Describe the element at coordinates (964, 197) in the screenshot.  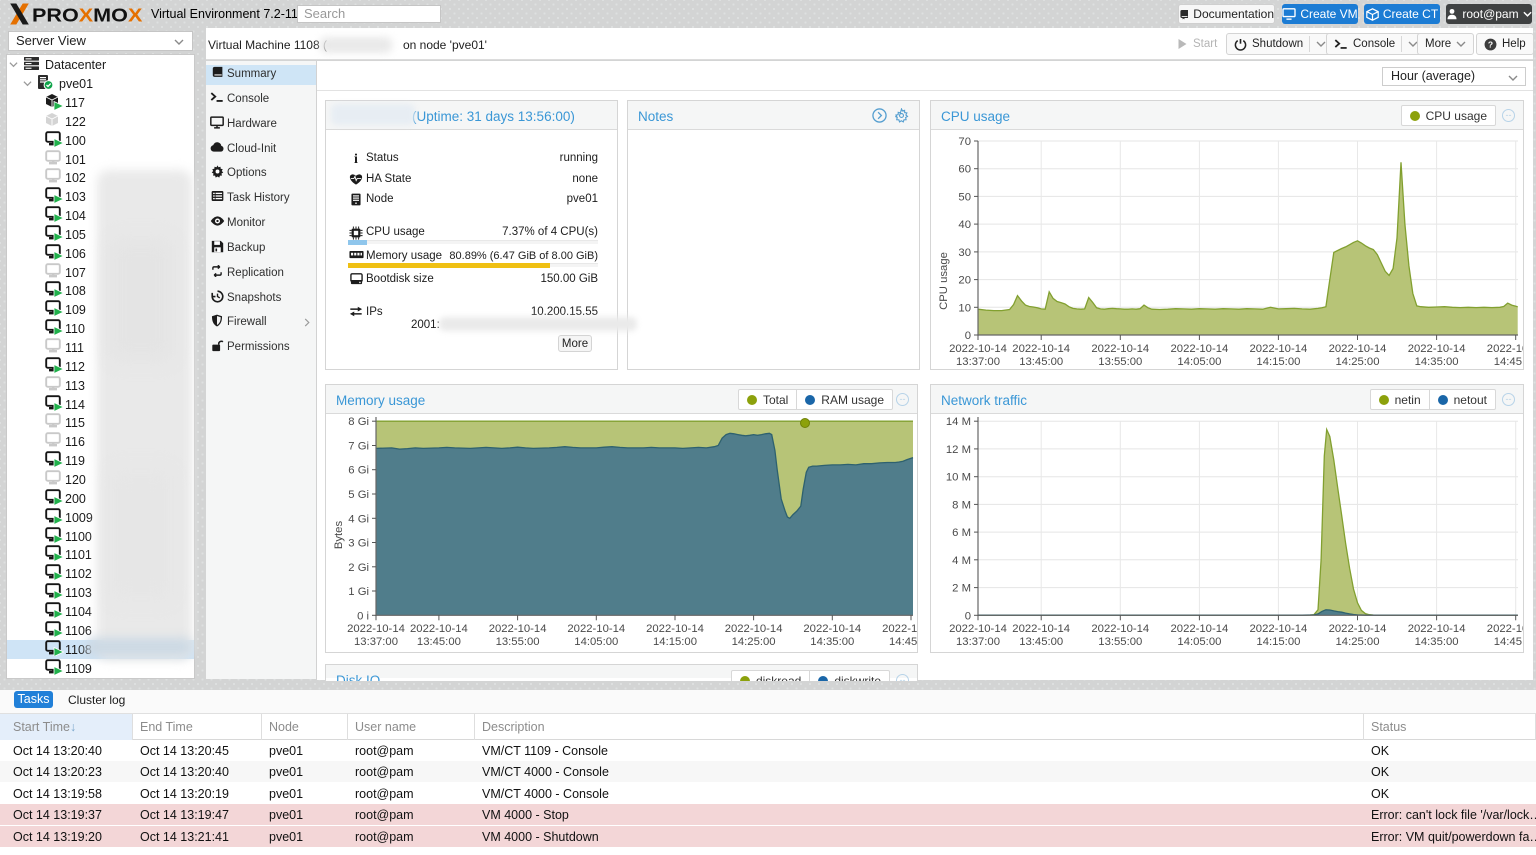
I see `svg-text: 50` at that location.